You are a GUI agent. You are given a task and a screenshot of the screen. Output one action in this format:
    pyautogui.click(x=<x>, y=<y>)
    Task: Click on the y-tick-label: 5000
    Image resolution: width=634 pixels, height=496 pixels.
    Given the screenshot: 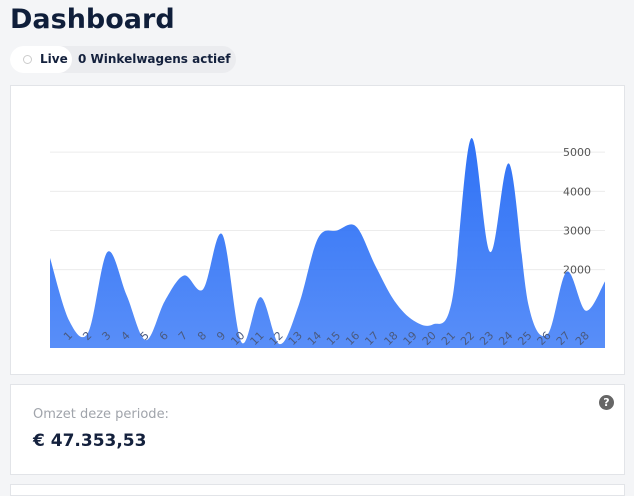 What is the action you would take?
    pyautogui.click(x=577, y=152)
    